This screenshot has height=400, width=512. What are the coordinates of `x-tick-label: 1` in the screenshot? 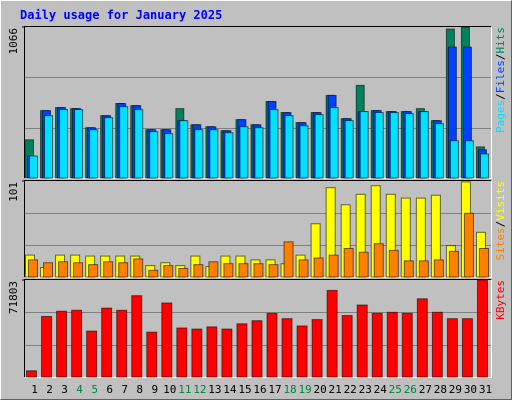 It's located at (34, 389).